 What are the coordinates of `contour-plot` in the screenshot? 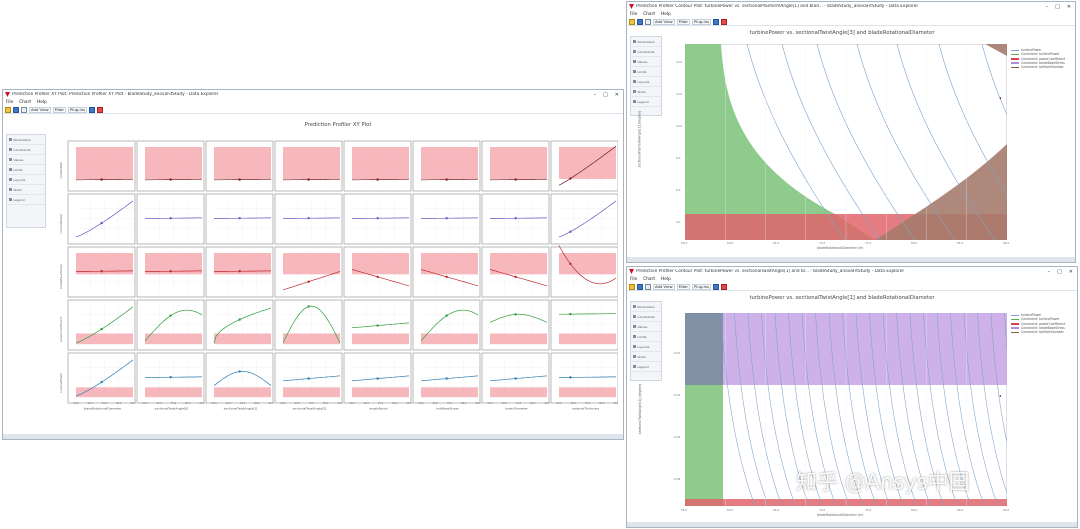 It's located at (846, 409).